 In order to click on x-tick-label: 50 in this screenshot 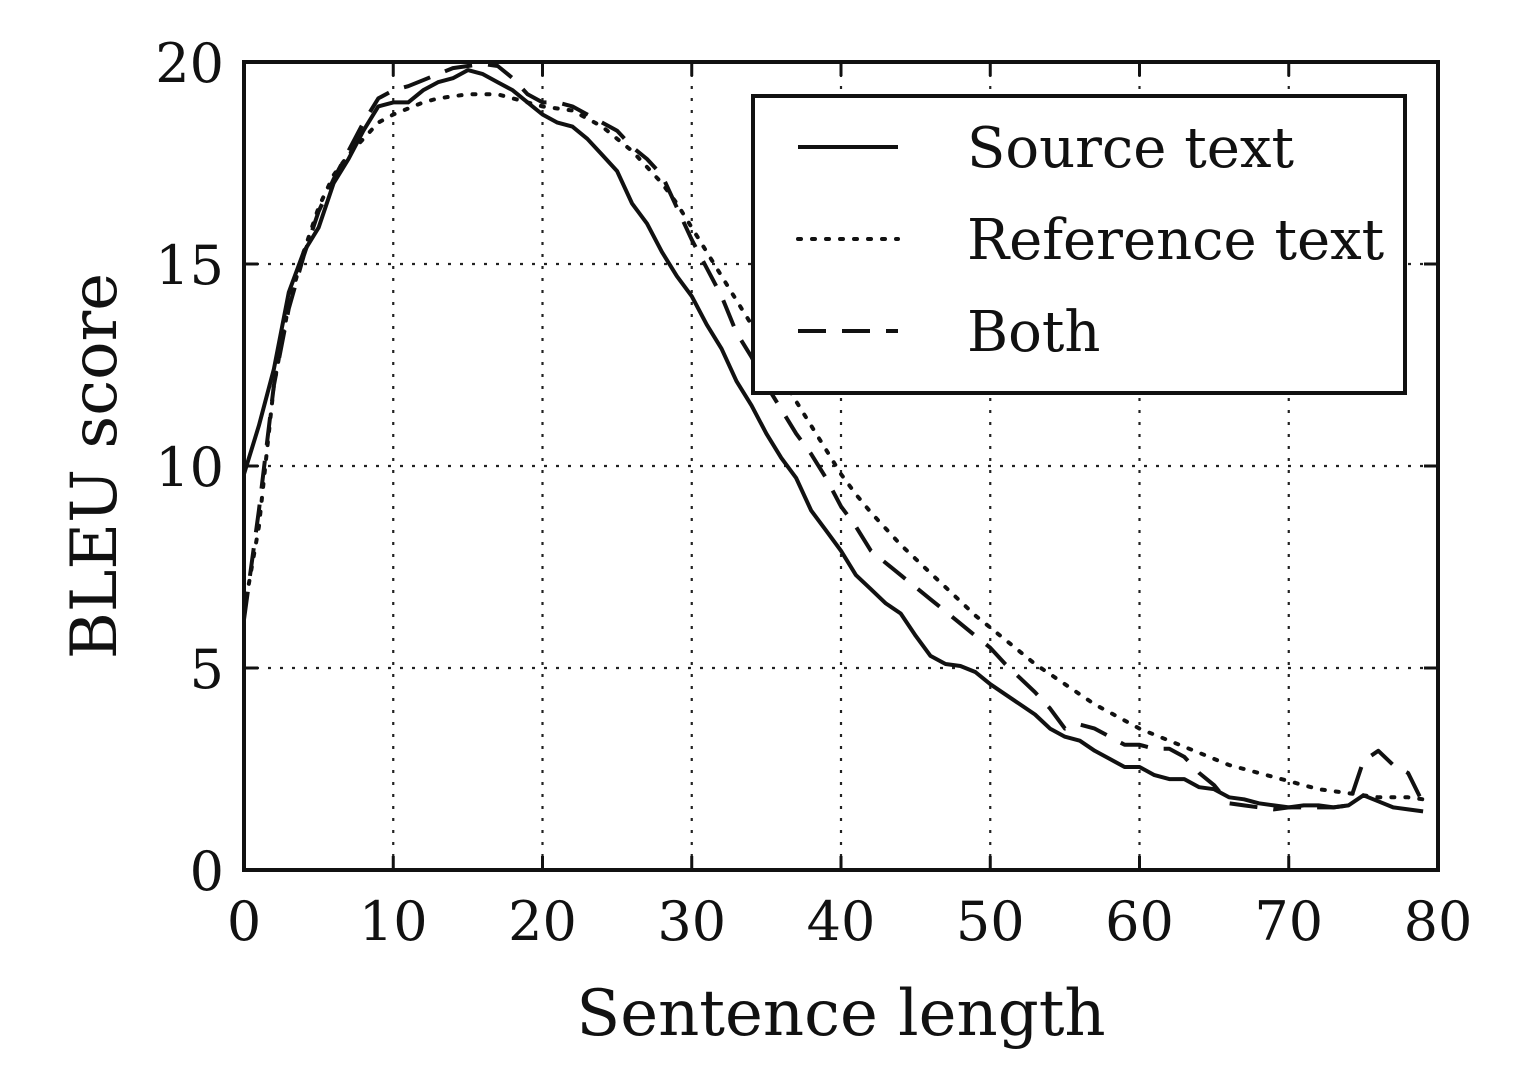, I will do `click(990, 921)`.